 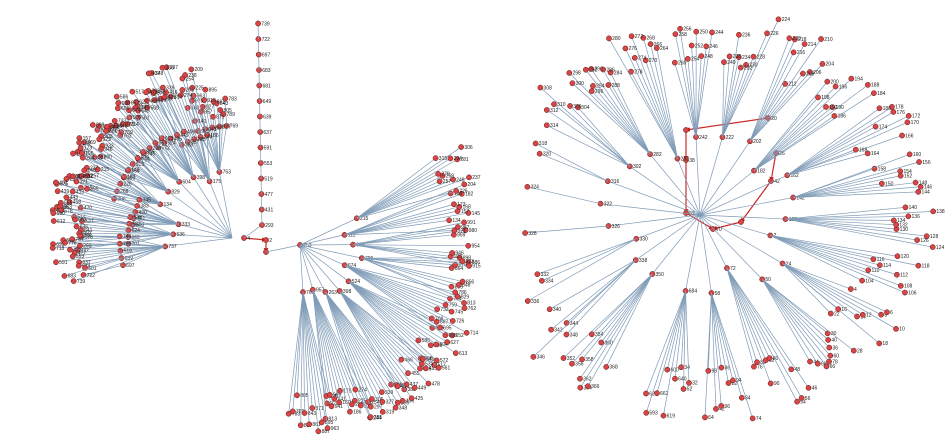 What do you see at coordinates (833, 313) in the screenshot?
I see `tree-node: 22` at bounding box center [833, 313].